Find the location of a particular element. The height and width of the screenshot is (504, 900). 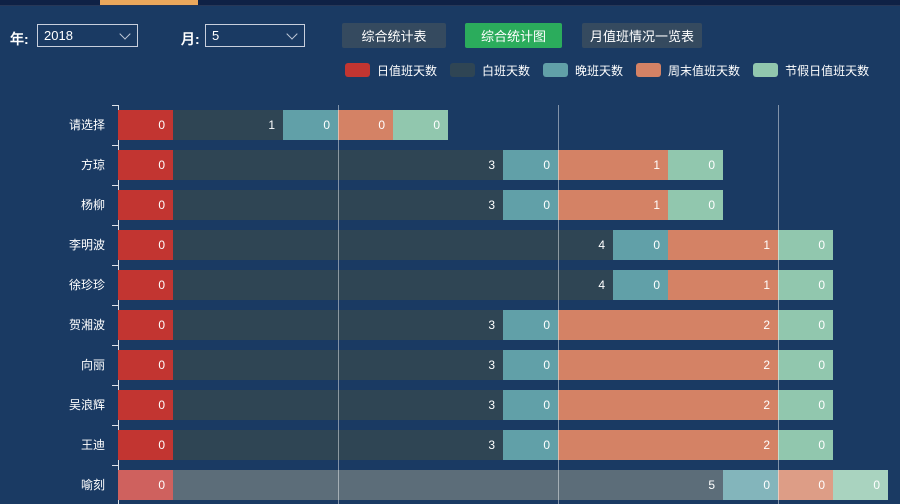

category-label: 请选择 is located at coordinates (86, 125).